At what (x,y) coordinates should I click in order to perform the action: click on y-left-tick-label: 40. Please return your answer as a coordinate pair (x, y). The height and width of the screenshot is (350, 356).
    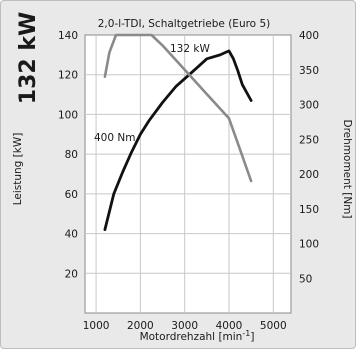
    Looking at the image, I should click on (71, 235).